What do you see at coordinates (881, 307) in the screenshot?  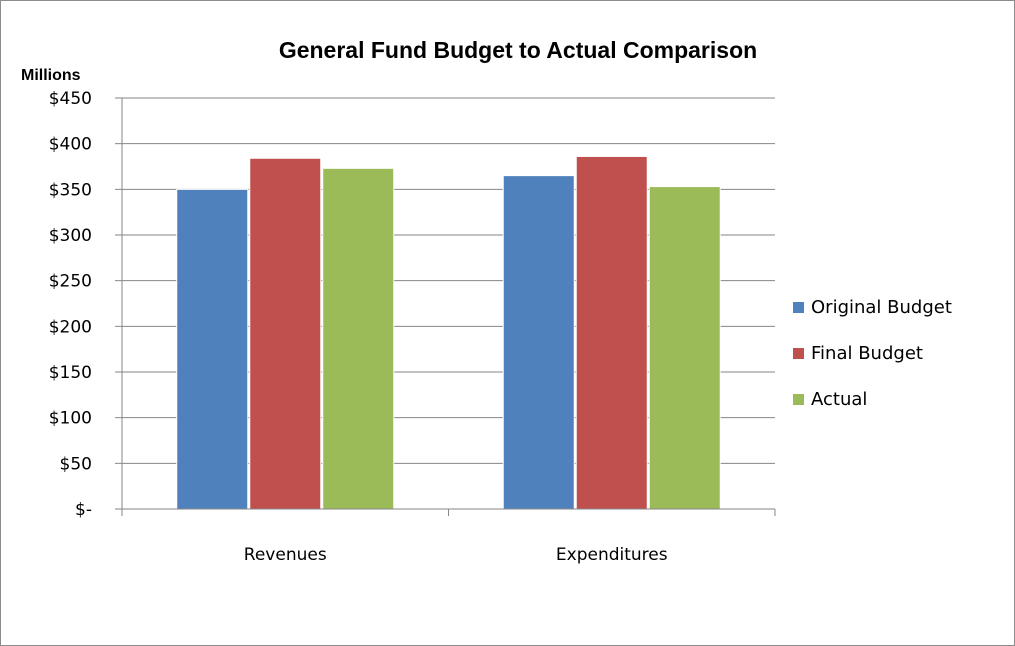 I see `legend-label: Original Budget` at bounding box center [881, 307].